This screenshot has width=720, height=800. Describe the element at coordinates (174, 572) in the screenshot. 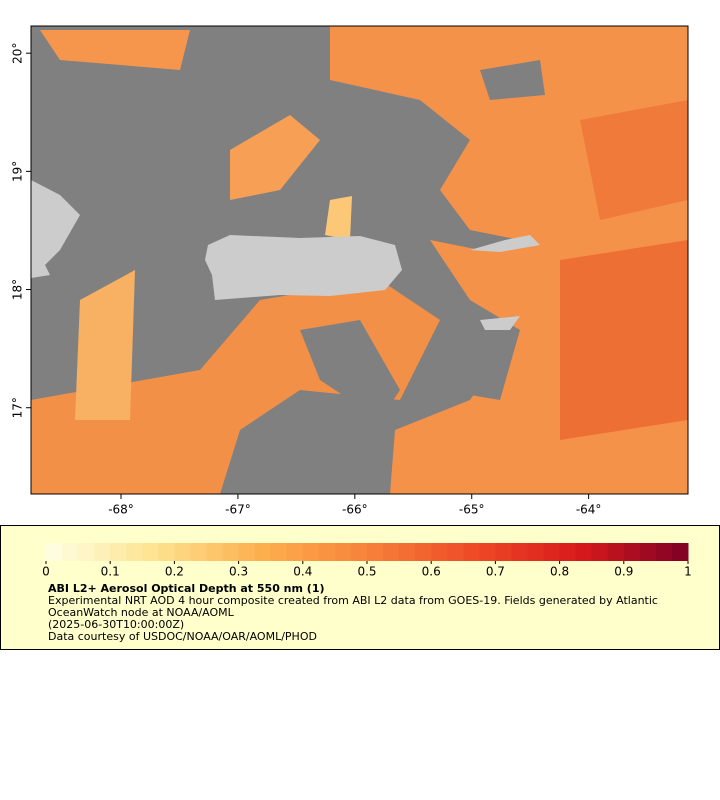

I see `colorbar-tick-label: 0.2` at that location.